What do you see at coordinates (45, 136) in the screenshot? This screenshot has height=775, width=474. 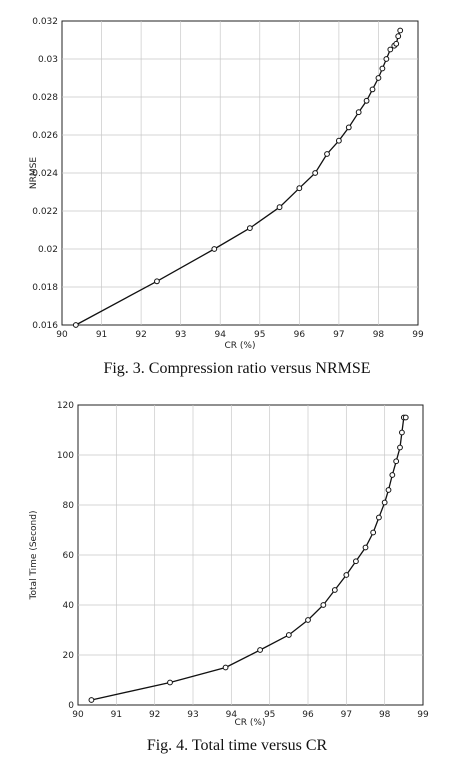 I see `y-tick-label: 0.026` at bounding box center [45, 136].